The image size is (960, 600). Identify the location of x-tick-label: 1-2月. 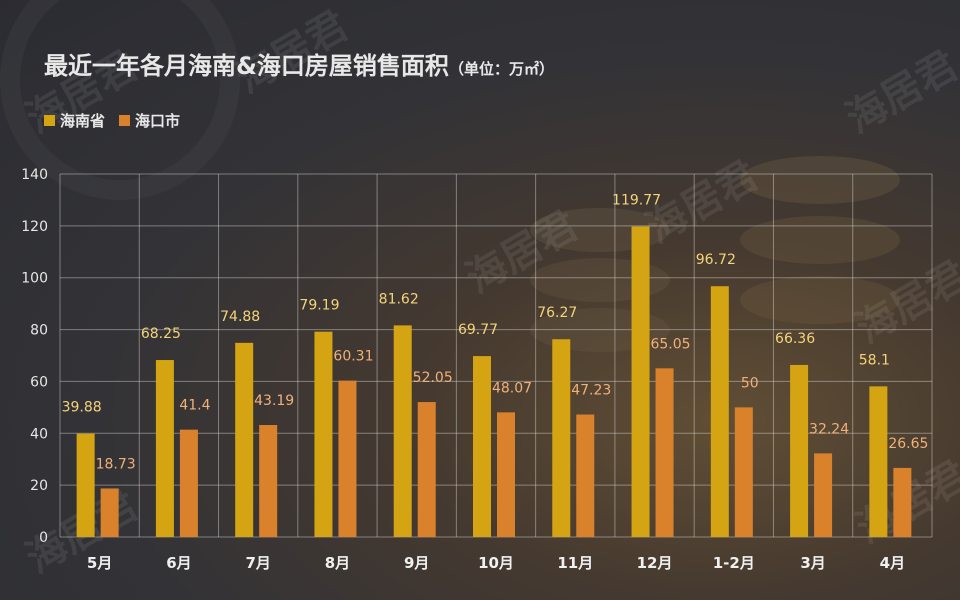
(734, 563).